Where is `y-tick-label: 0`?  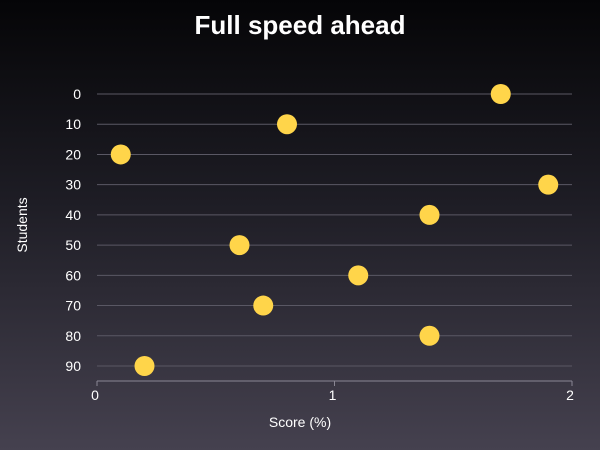 y-tick-label: 0 is located at coordinates (77, 94).